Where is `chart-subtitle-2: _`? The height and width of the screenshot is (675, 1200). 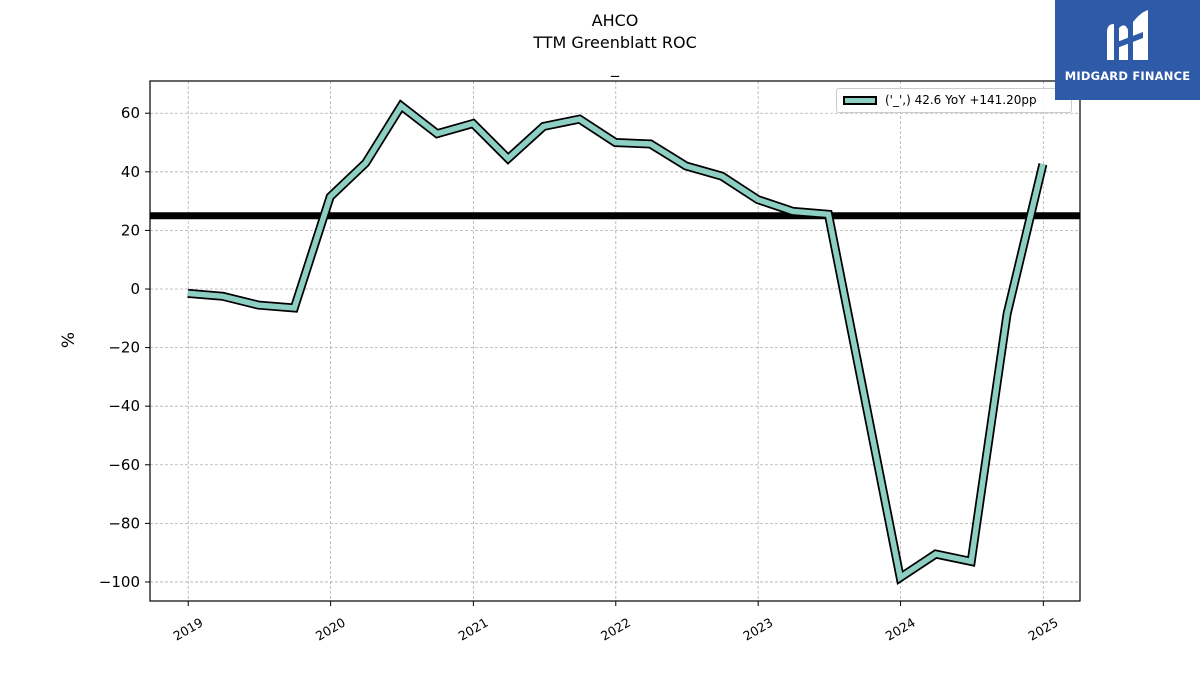
chart-subtitle-2: _ is located at coordinates (615, 67).